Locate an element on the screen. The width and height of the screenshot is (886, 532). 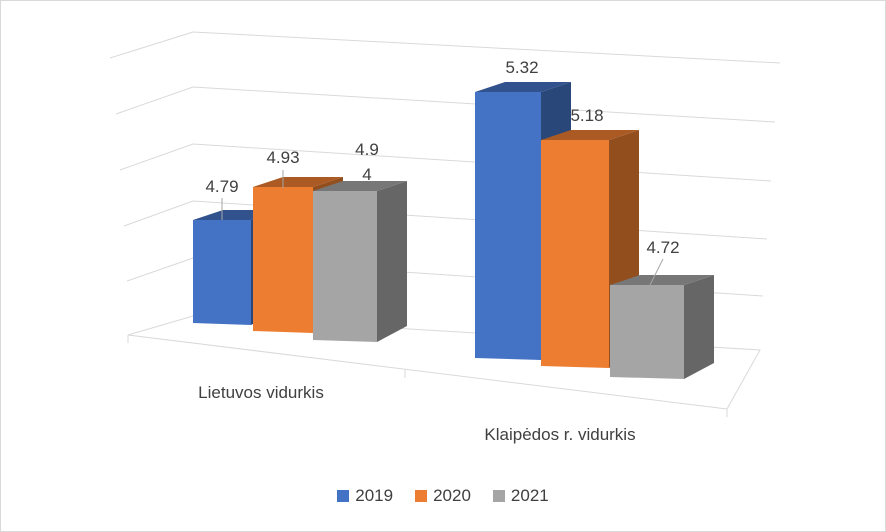
data-label: 4.79 is located at coordinates (221, 186).